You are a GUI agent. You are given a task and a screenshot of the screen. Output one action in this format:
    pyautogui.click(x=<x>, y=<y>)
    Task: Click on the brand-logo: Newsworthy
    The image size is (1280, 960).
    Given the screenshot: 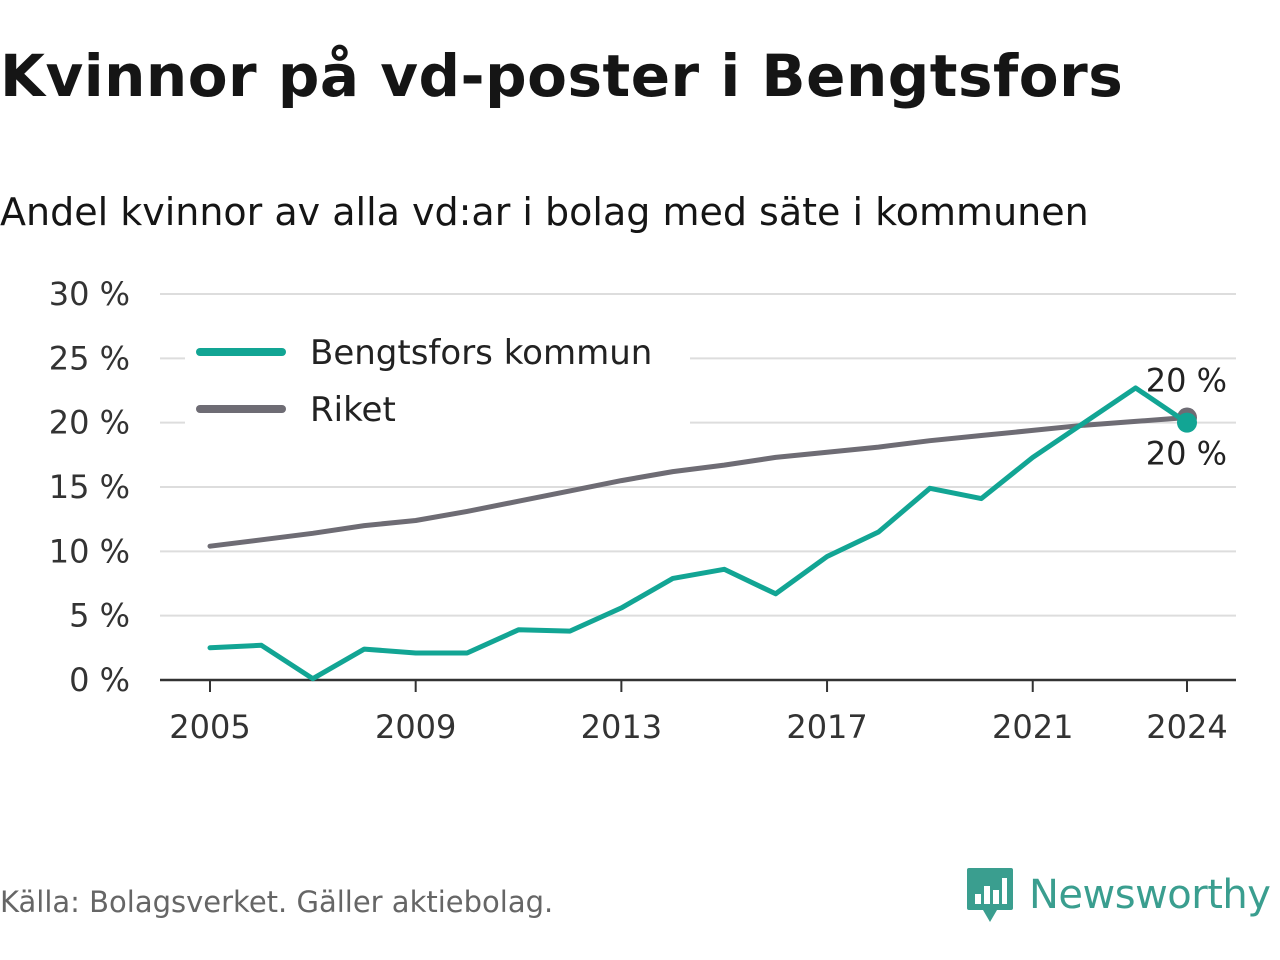 What is the action you would take?
    pyautogui.click(x=1118, y=895)
    